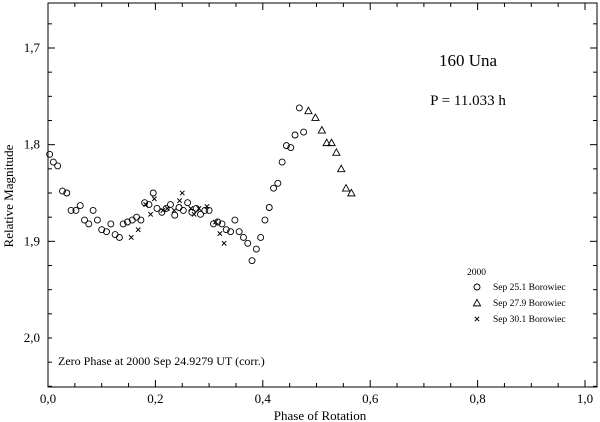  What do you see at coordinates (529, 320) in the screenshot?
I see `legend-entry-label: Sep 30.1 Borowiec` at bounding box center [529, 320].